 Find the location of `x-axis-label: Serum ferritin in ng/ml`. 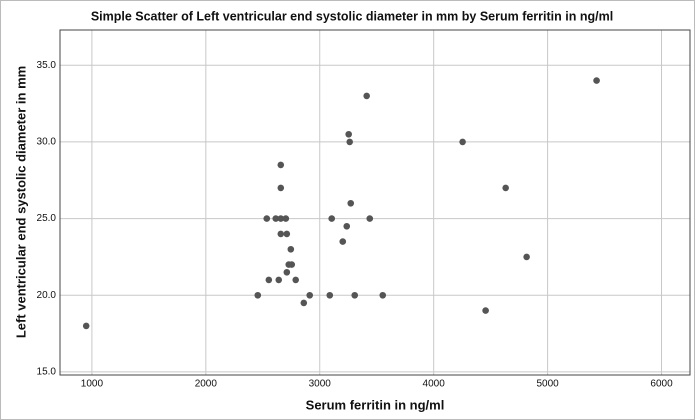

x-axis-label: Serum ferritin in ng/ml is located at coordinates (375, 404).